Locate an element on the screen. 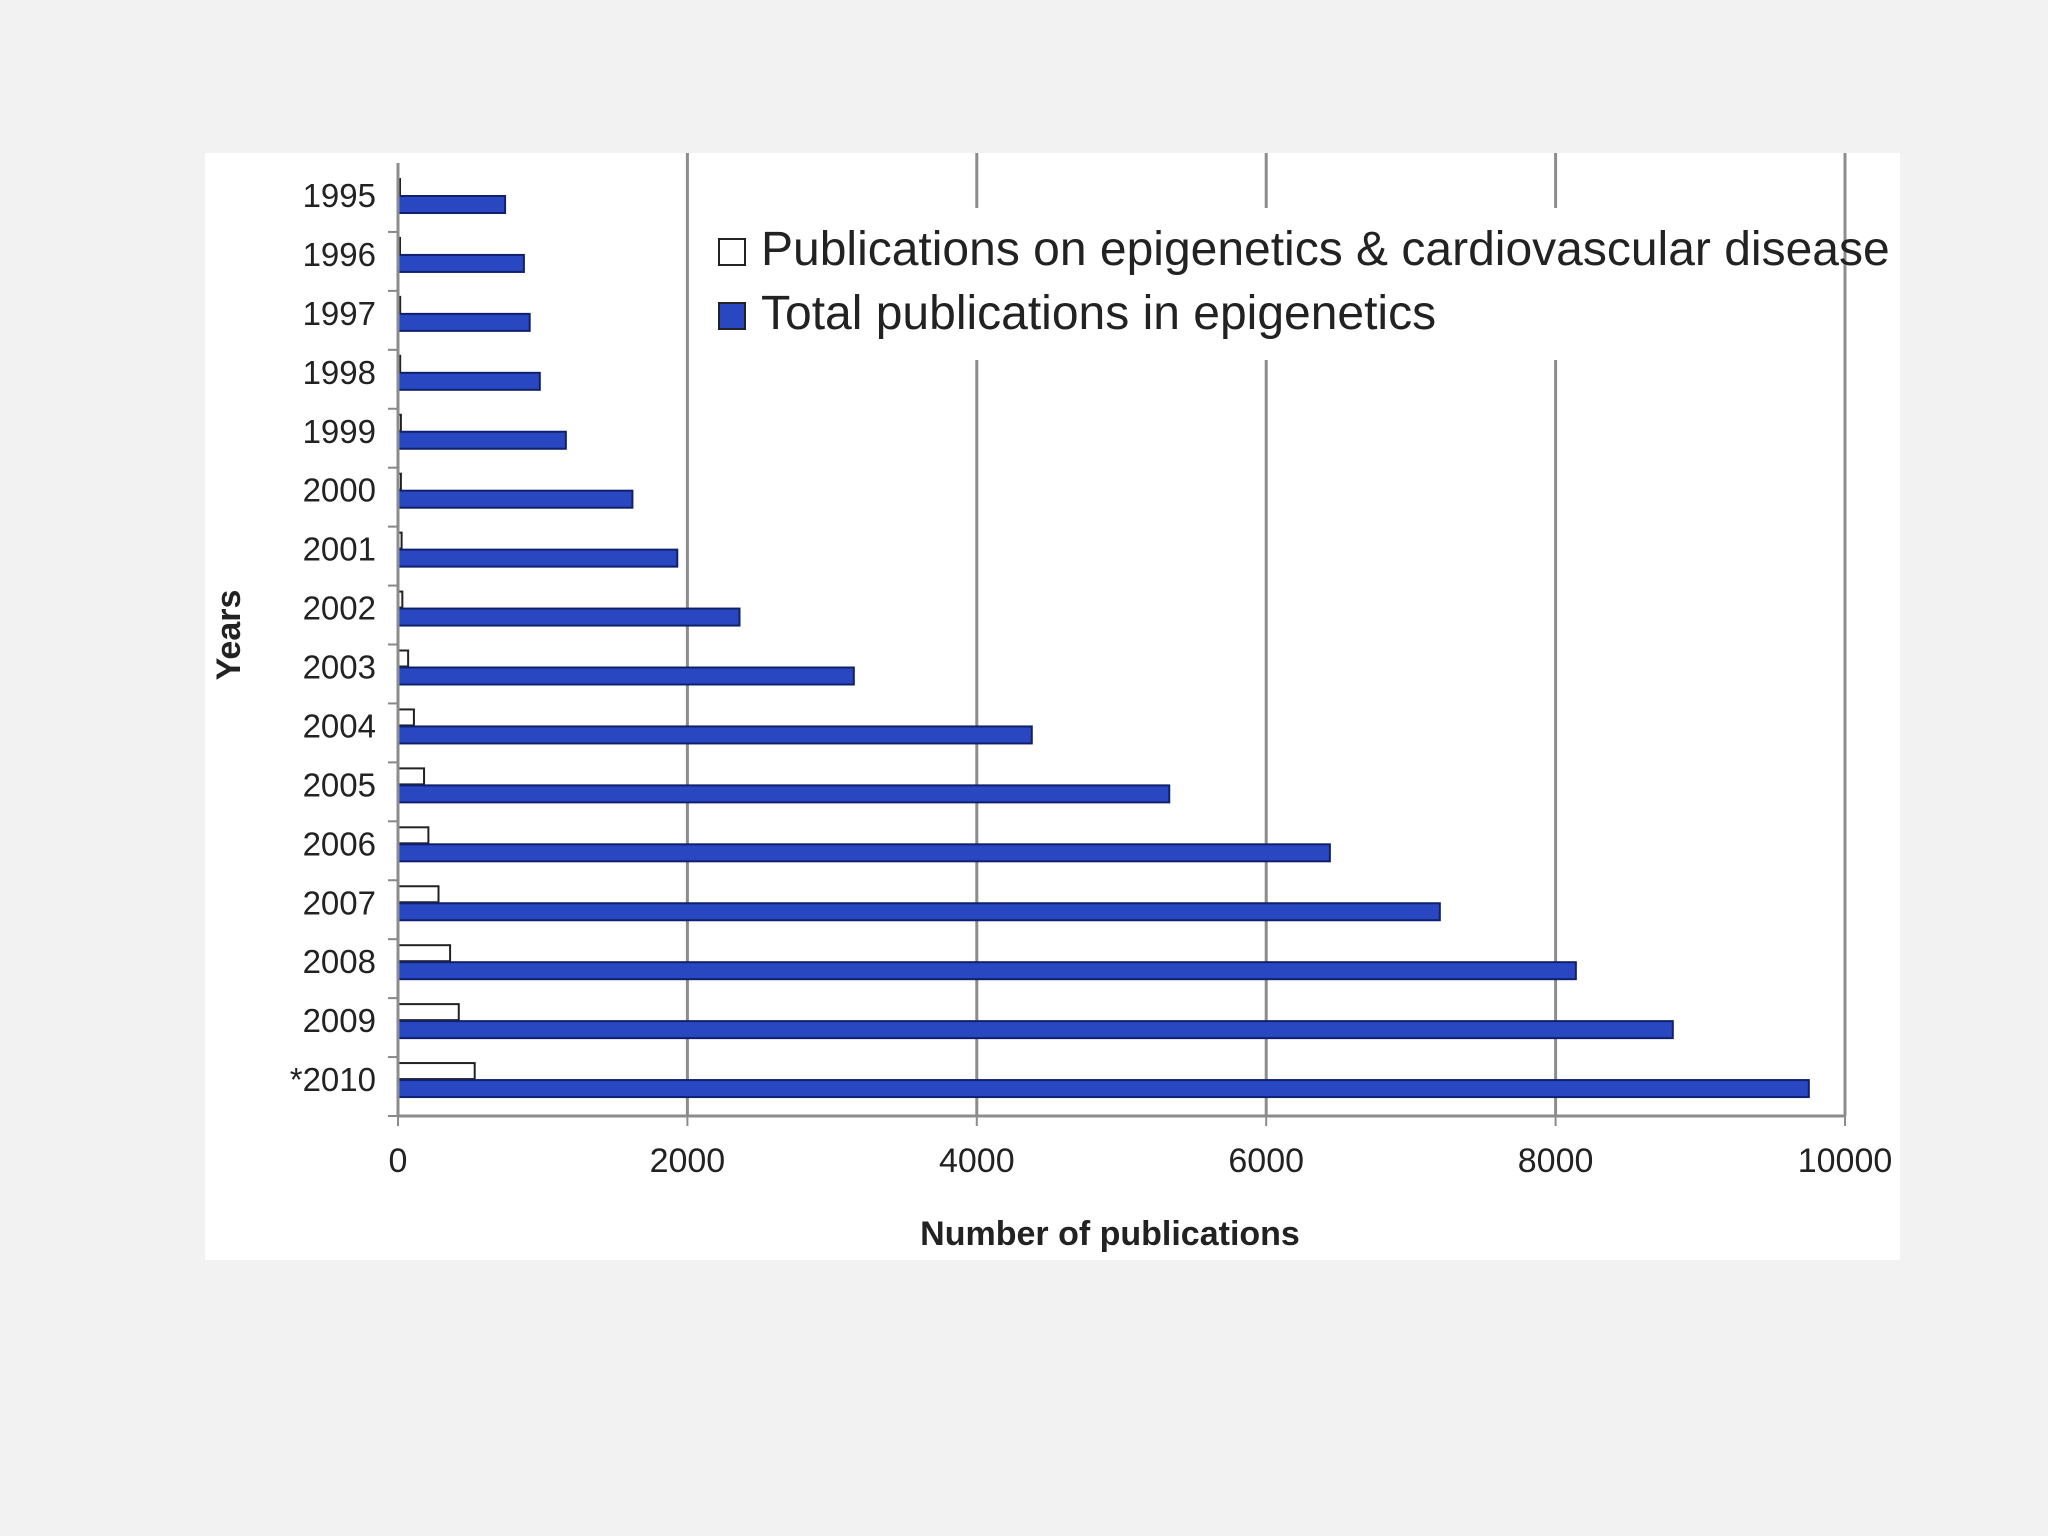 The width and height of the screenshot is (2048, 1536). x-tick-label: 6000 is located at coordinates (1266, 1161).